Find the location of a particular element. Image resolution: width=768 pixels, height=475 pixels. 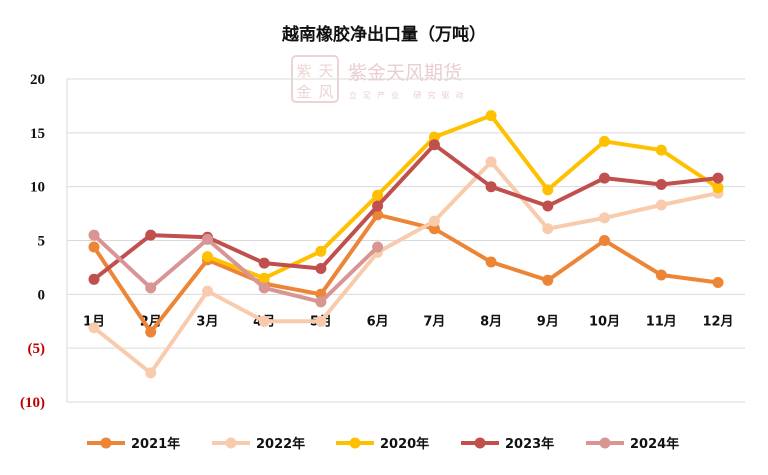

y-tick-label: (10) is located at coordinates (32, 403).